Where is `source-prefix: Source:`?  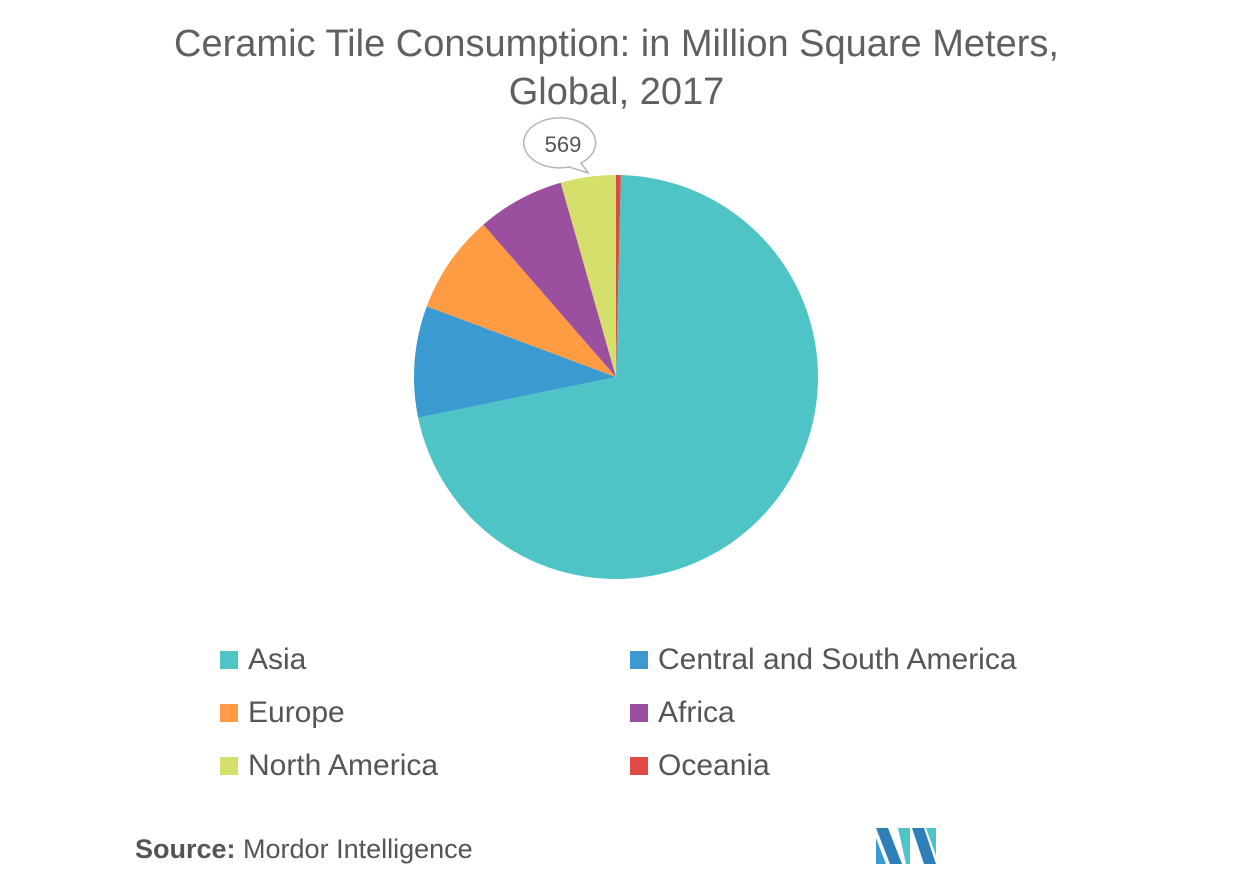 source-prefix: Source: is located at coordinates (185, 849).